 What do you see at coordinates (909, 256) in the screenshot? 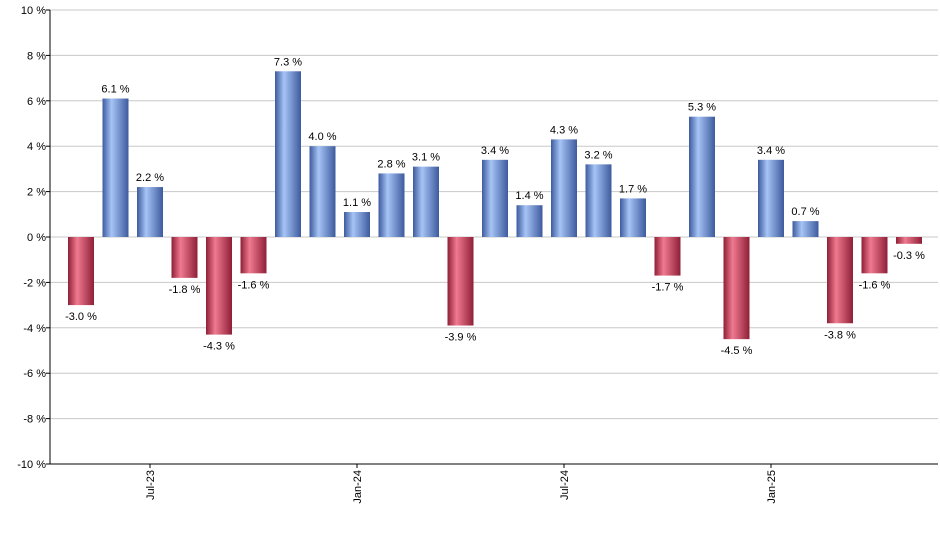
I see `data-label: -0.3 %` at bounding box center [909, 256].